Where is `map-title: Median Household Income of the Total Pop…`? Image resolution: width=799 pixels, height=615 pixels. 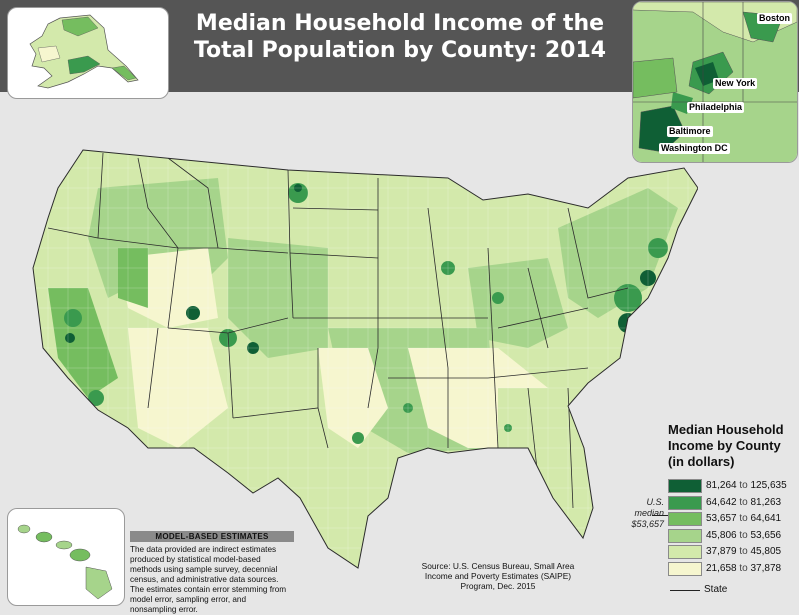 map-title: Median Household Income of the Total Pop… is located at coordinates (400, 37).